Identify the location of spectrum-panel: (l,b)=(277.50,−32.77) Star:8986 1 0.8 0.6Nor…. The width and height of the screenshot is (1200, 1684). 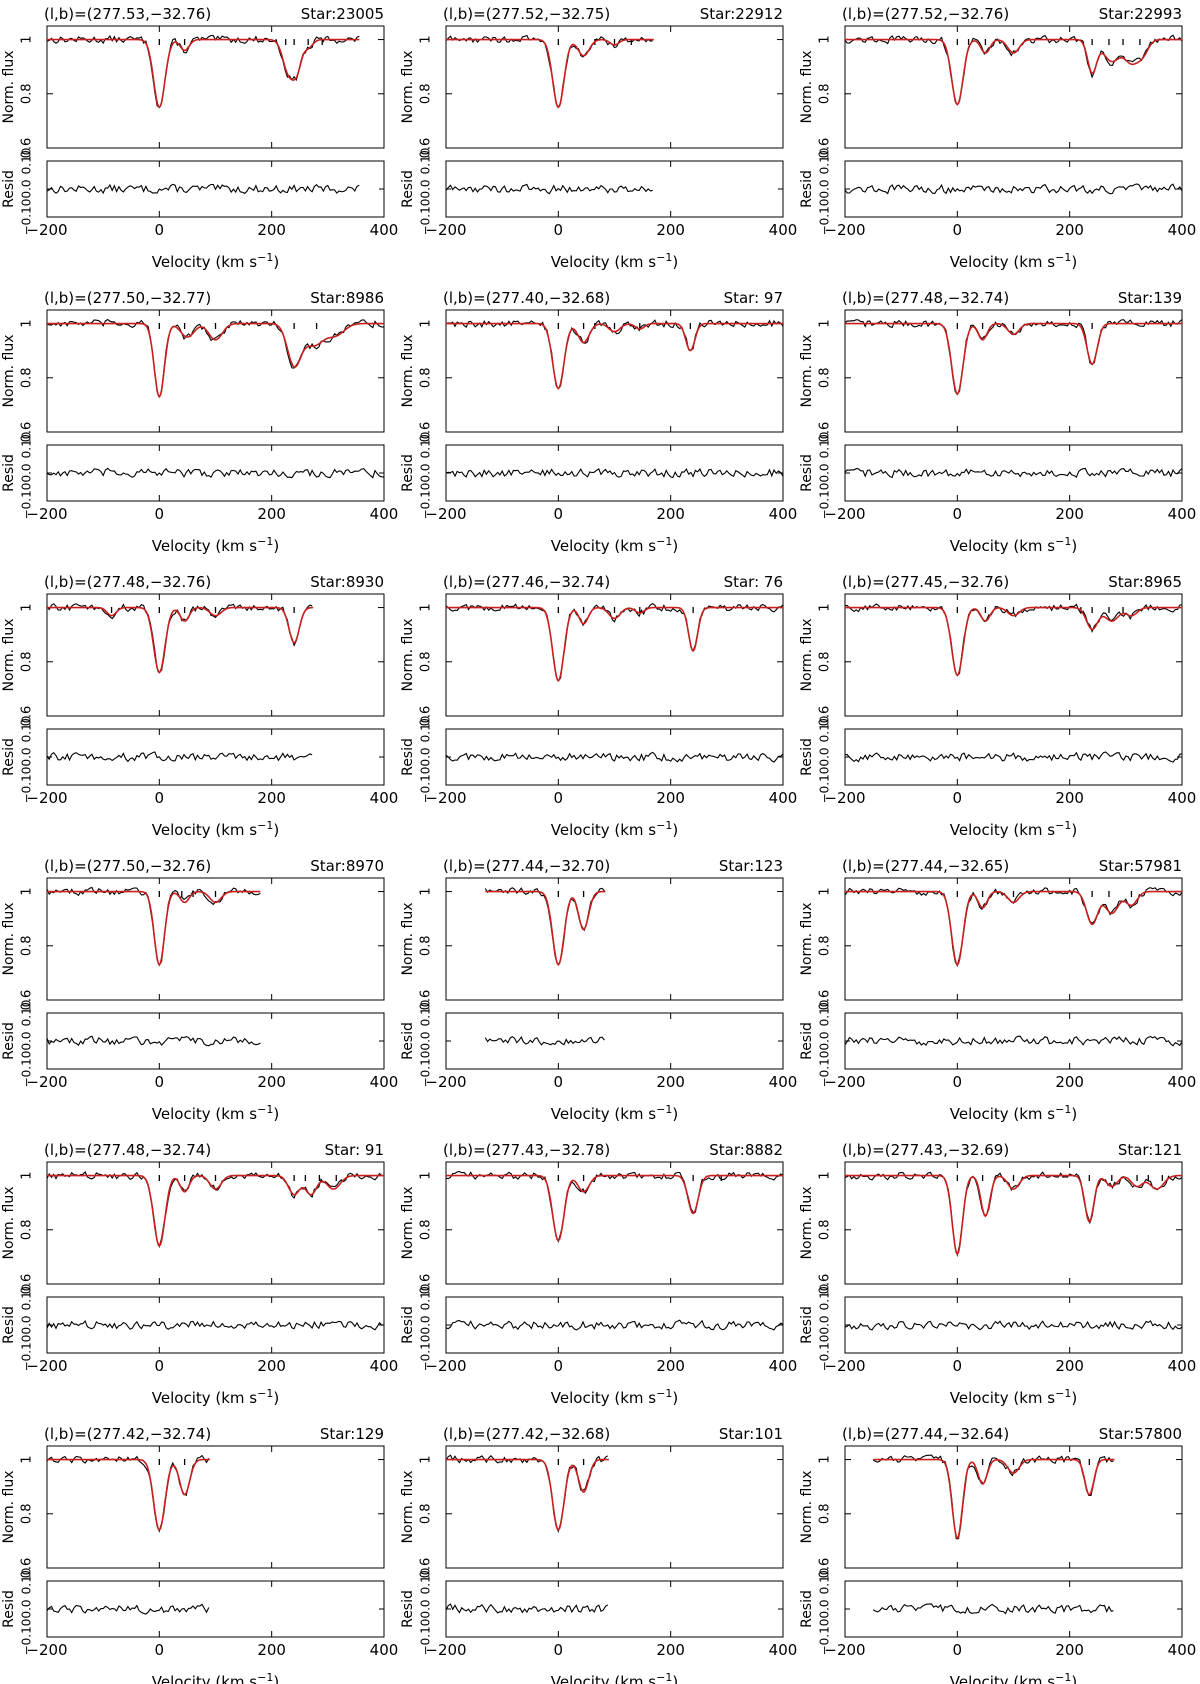
(199, 422).